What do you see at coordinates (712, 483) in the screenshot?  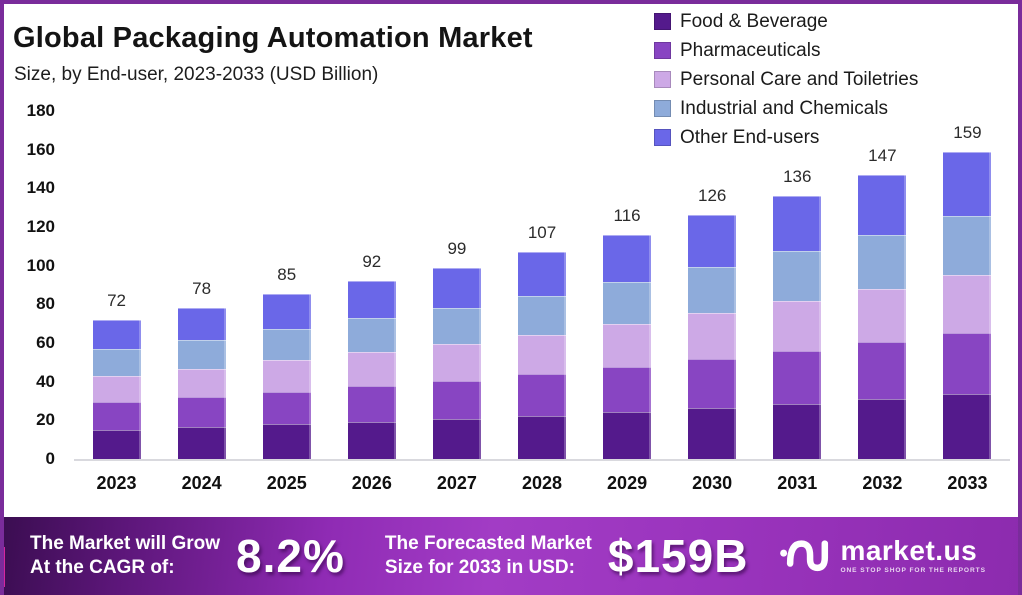 I see `x-axis-label: 2030` at bounding box center [712, 483].